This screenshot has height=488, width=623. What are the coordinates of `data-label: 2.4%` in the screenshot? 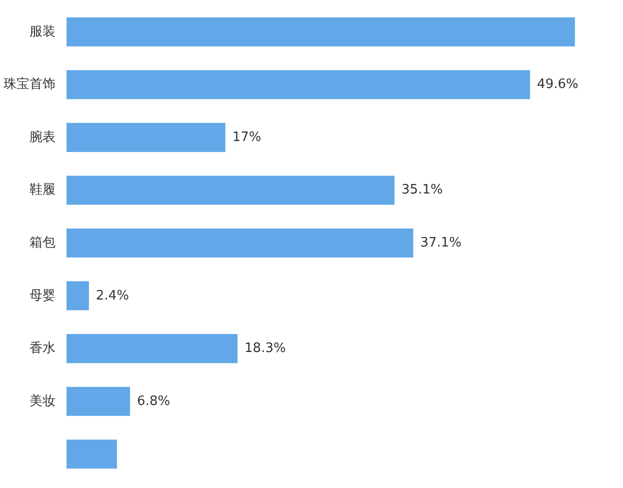 It's located at (112, 296).